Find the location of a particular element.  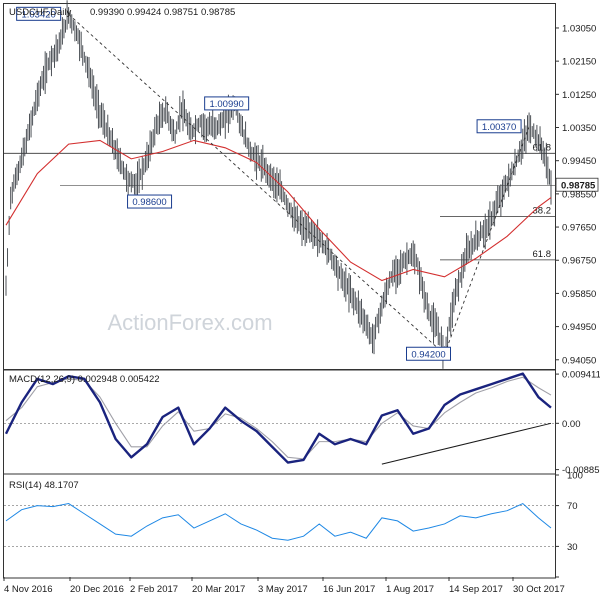

x-tick-label: 4 Nov 2016 is located at coordinates (28, 589).